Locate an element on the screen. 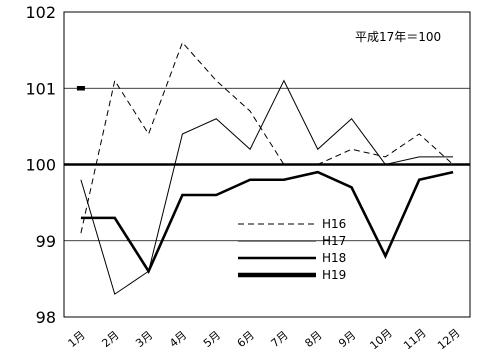  y-tick-label: 100 is located at coordinates (40, 165).